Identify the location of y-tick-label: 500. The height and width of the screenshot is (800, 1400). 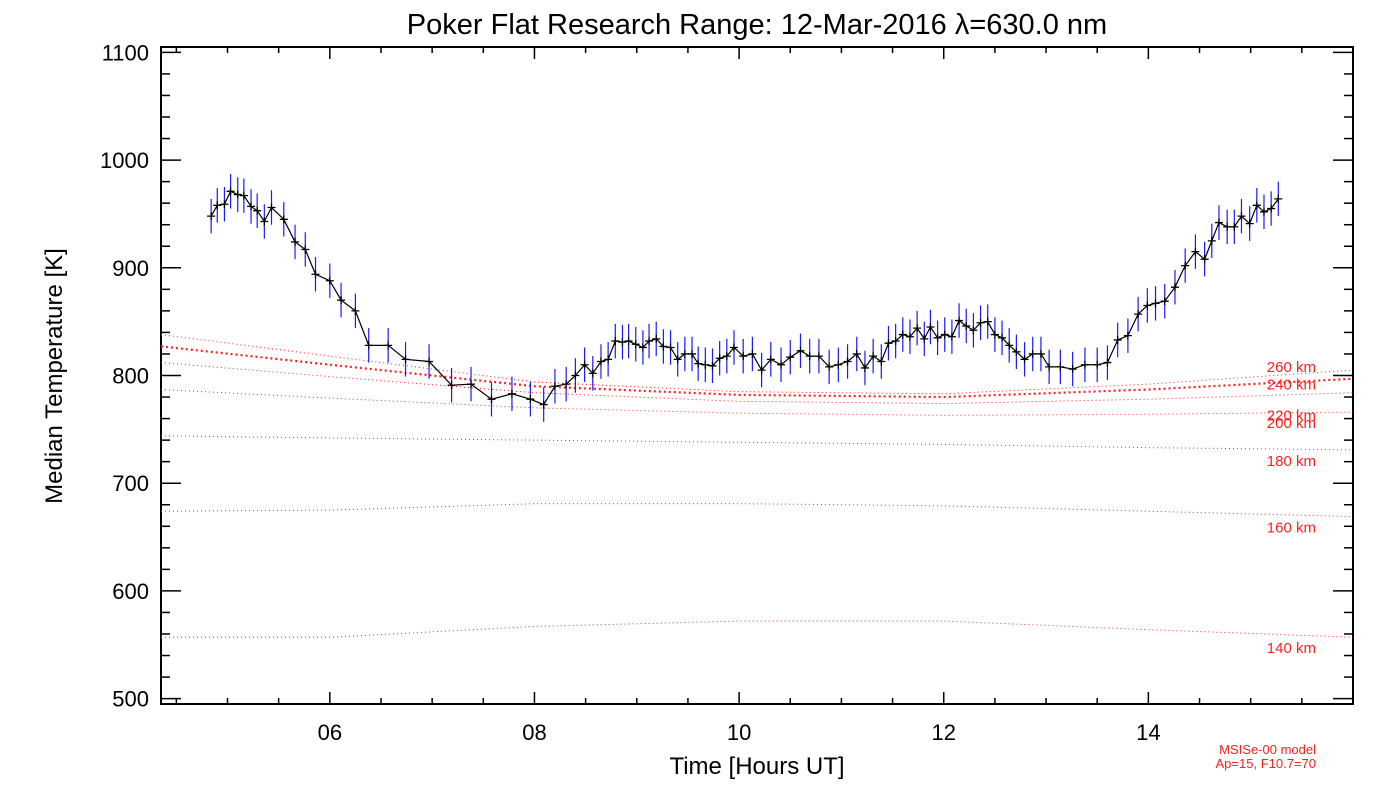
(130, 699).